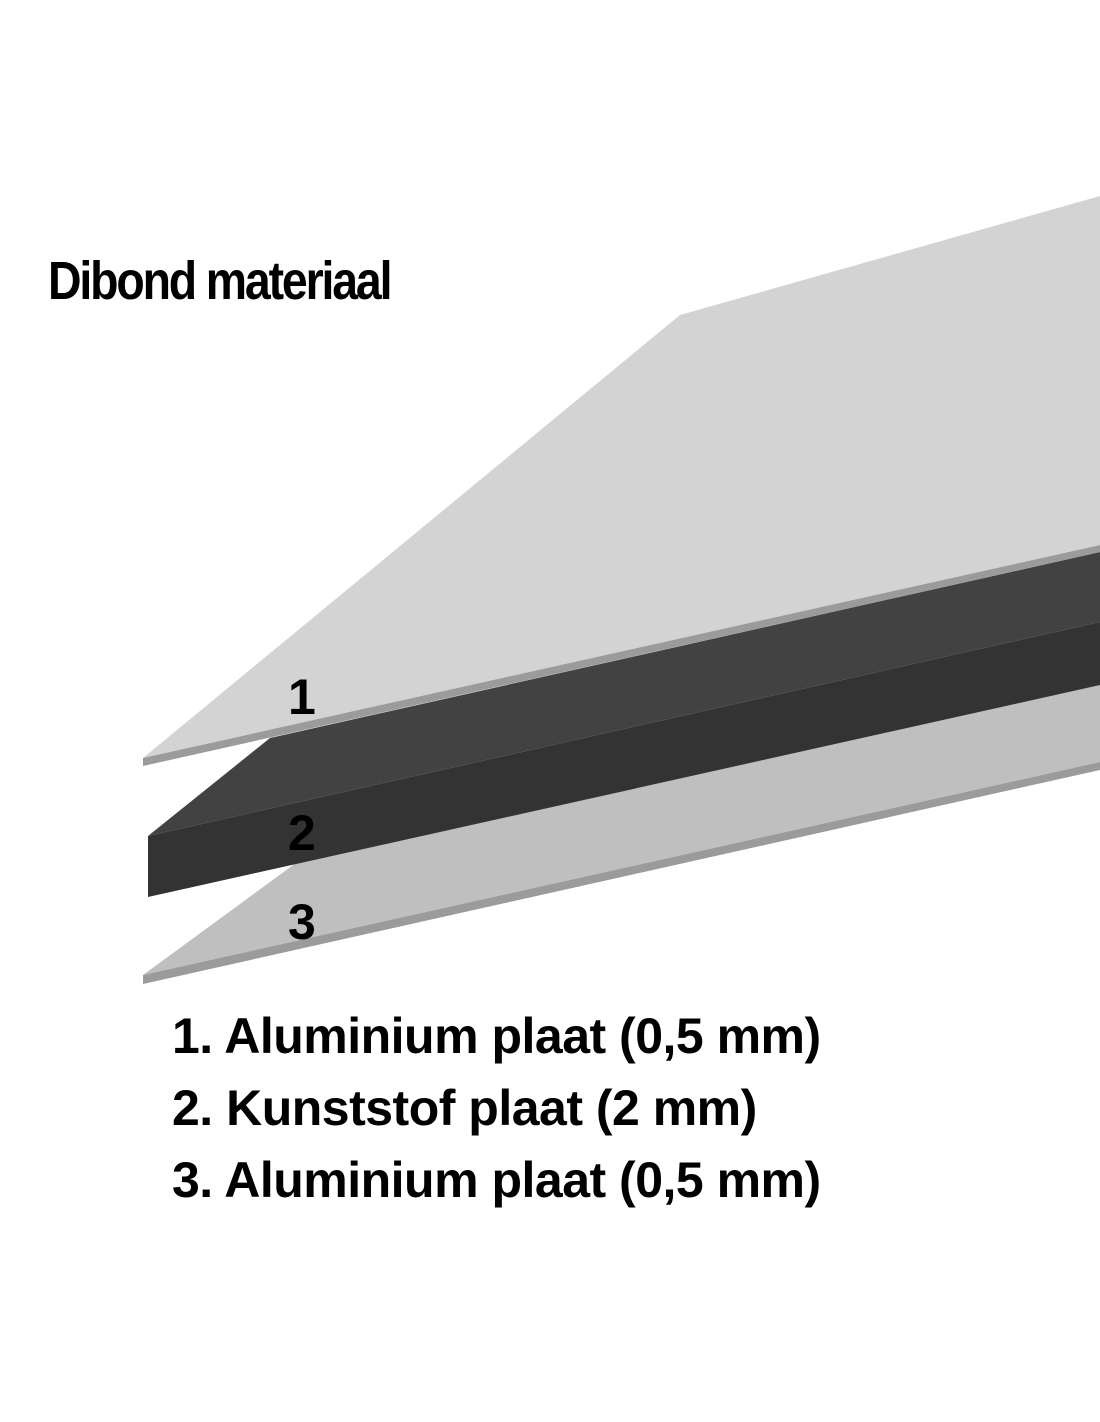 The height and width of the screenshot is (1422, 1100). What do you see at coordinates (302, 697) in the screenshot?
I see `layer-1-number: 1` at bounding box center [302, 697].